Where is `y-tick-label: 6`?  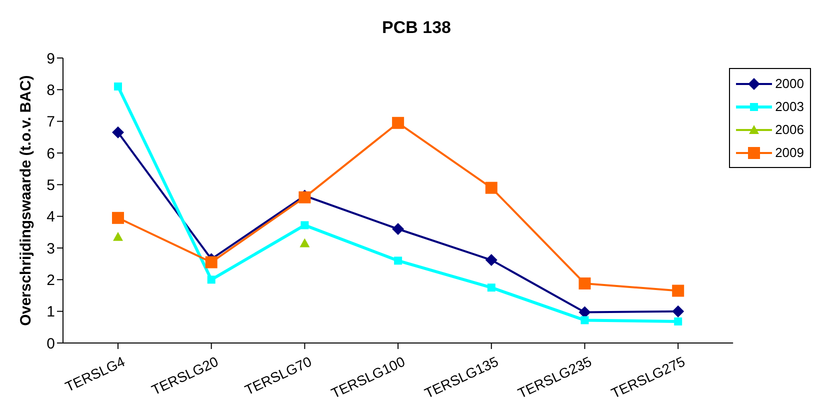
y-tick-label: 6 is located at coordinates (50, 153).